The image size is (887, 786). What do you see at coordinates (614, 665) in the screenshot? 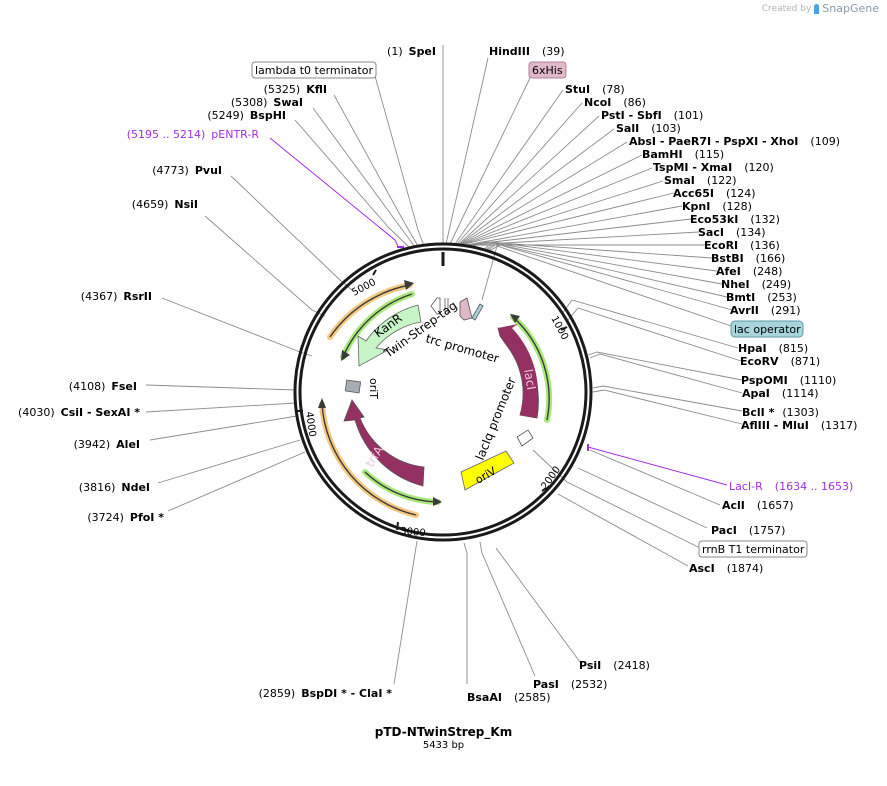
I see `site-label: PsiI (2418)` at bounding box center [614, 665].